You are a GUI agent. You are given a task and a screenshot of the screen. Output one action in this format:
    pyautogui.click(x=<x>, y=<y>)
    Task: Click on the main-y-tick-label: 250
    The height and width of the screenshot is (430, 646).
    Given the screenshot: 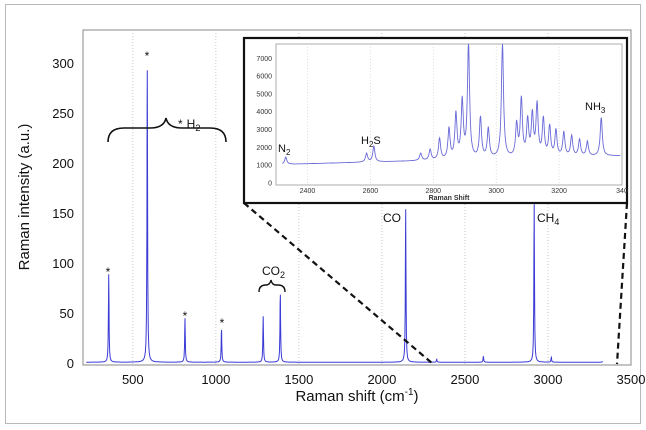 What is the action you would take?
    pyautogui.click(x=63, y=113)
    